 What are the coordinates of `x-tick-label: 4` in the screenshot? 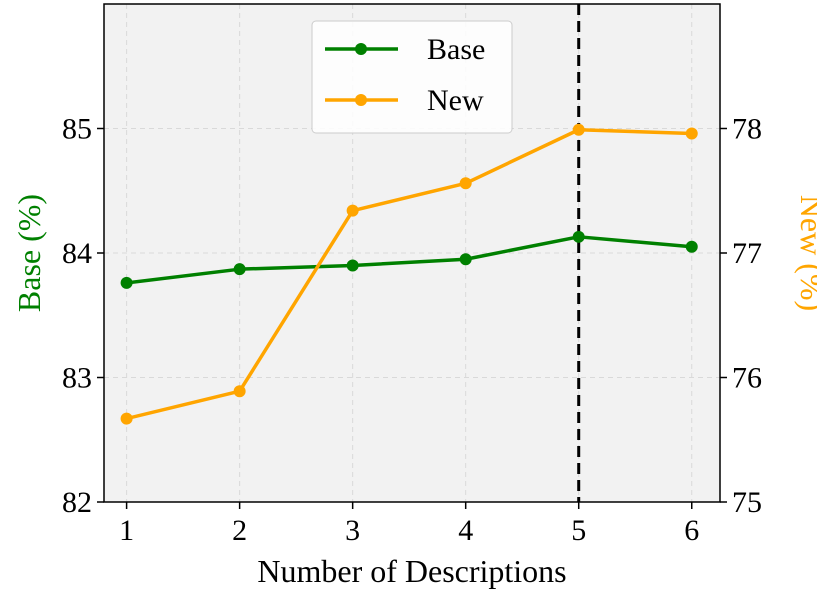 It's located at (465, 530).